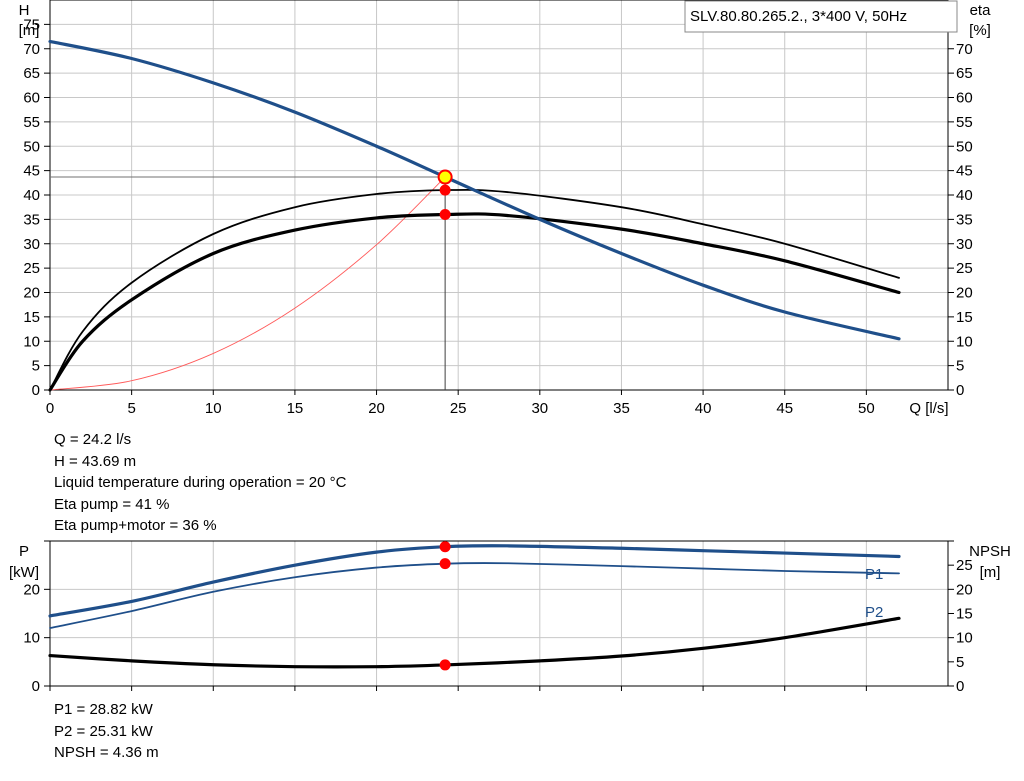 The image size is (1024, 781). Describe the element at coordinates (31, 244) in the screenshot. I see `y-tick-label: 30` at that location.